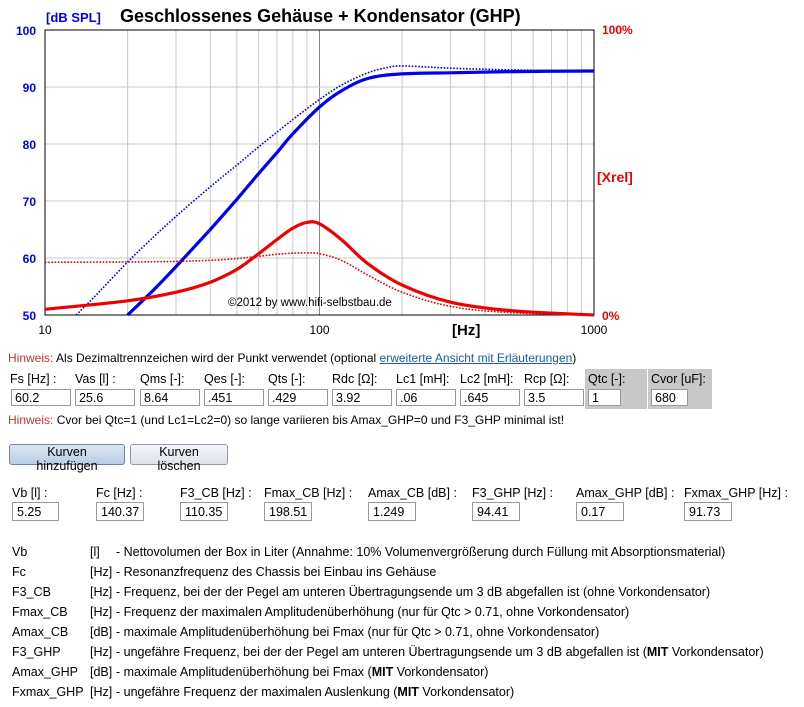 This screenshot has width=804, height=707. Describe the element at coordinates (412, 493) in the screenshot. I see `result-label: Amax_CB [dB] :` at that location.